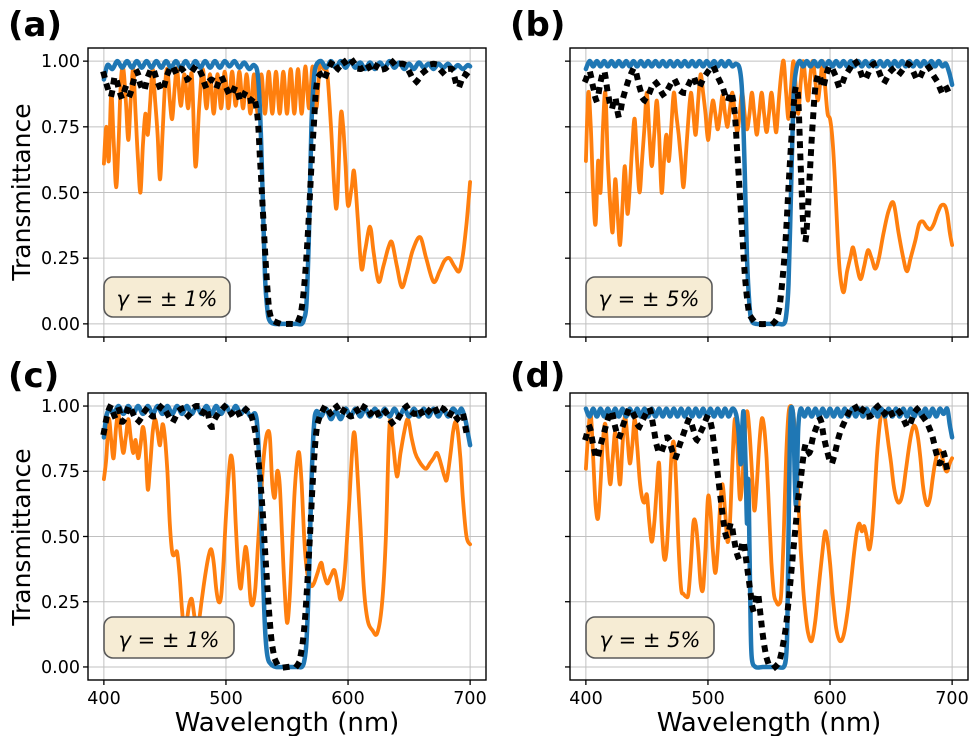 This screenshot has height=736, width=974. What do you see at coordinates (21, 192) in the screenshot?
I see `y-axis-label-a: Transmittance` at bounding box center [21, 192].